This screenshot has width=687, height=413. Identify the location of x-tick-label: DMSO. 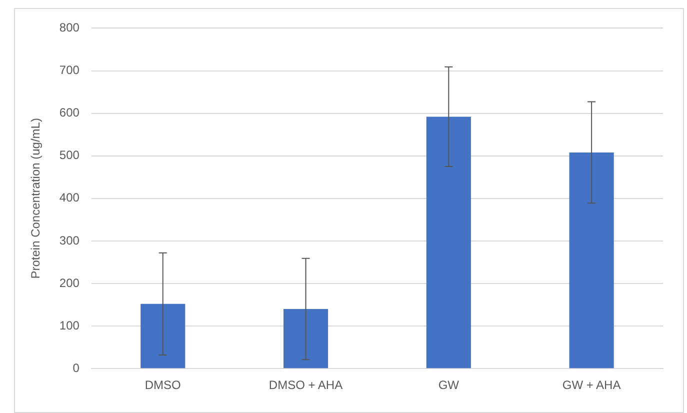
(162, 385).